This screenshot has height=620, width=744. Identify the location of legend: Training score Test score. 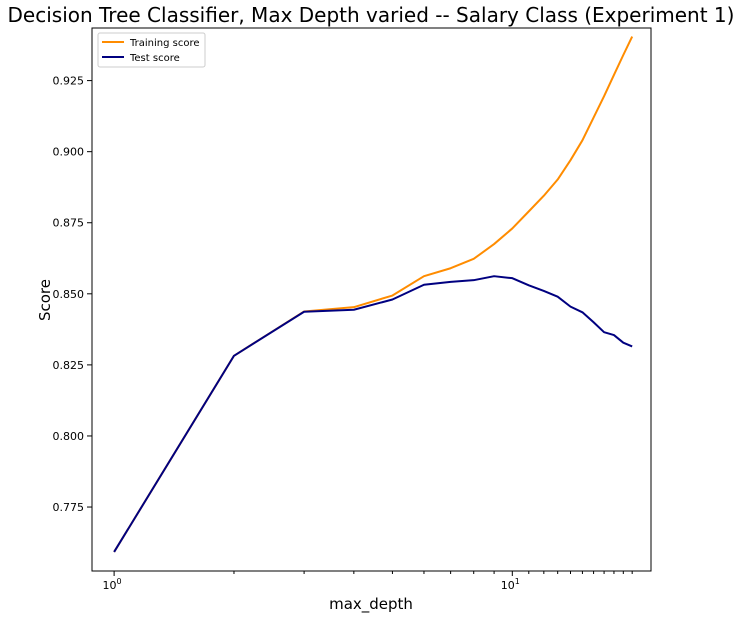
(151, 50).